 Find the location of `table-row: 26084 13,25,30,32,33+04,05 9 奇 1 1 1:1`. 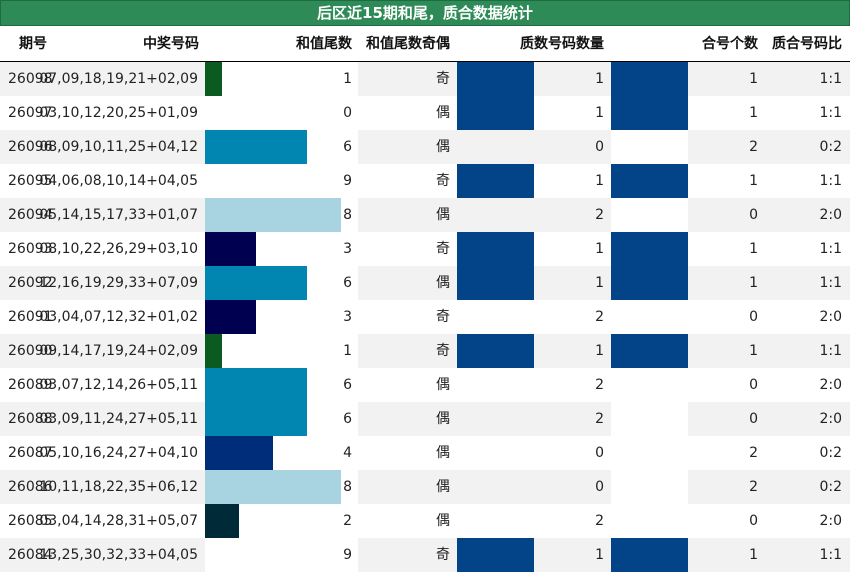

table-row: 26084 13,25,30,32,33+04,05 9 奇 1 1 1:1 is located at coordinates (425, 555).